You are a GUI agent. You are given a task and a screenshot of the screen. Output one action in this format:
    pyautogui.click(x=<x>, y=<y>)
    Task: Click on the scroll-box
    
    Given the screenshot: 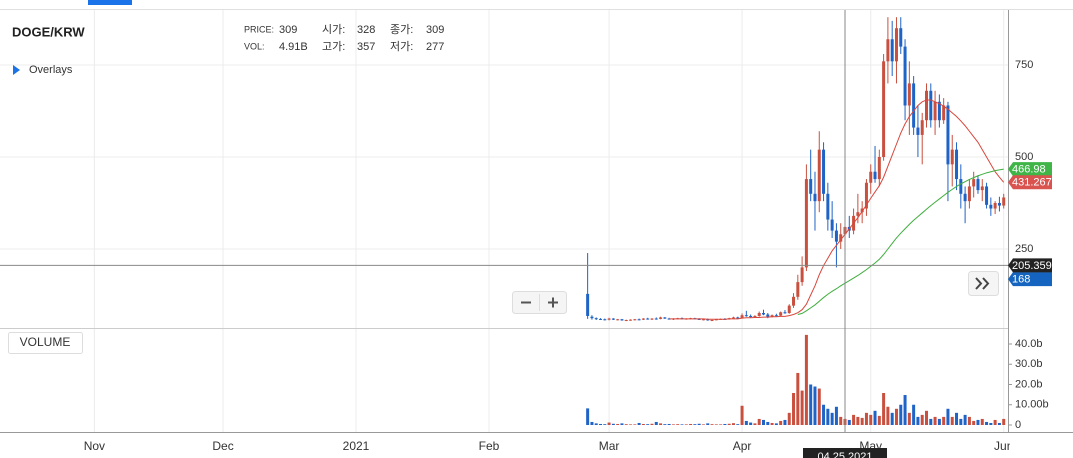 What is the action you would take?
    pyautogui.click(x=983, y=283)
    